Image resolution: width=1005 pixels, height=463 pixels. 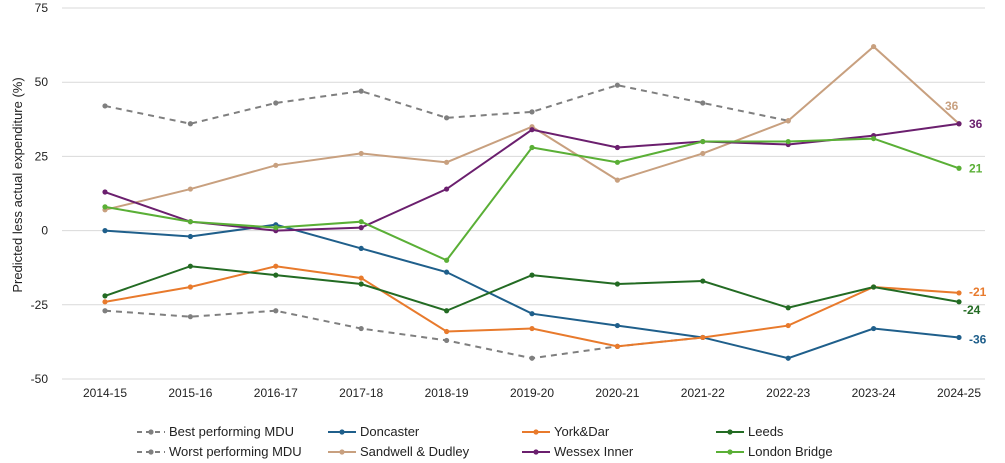 What do you see at coordinates (952, 106) in the screenshot?
I see `end-label: 36` at bounding box center [952, 106].